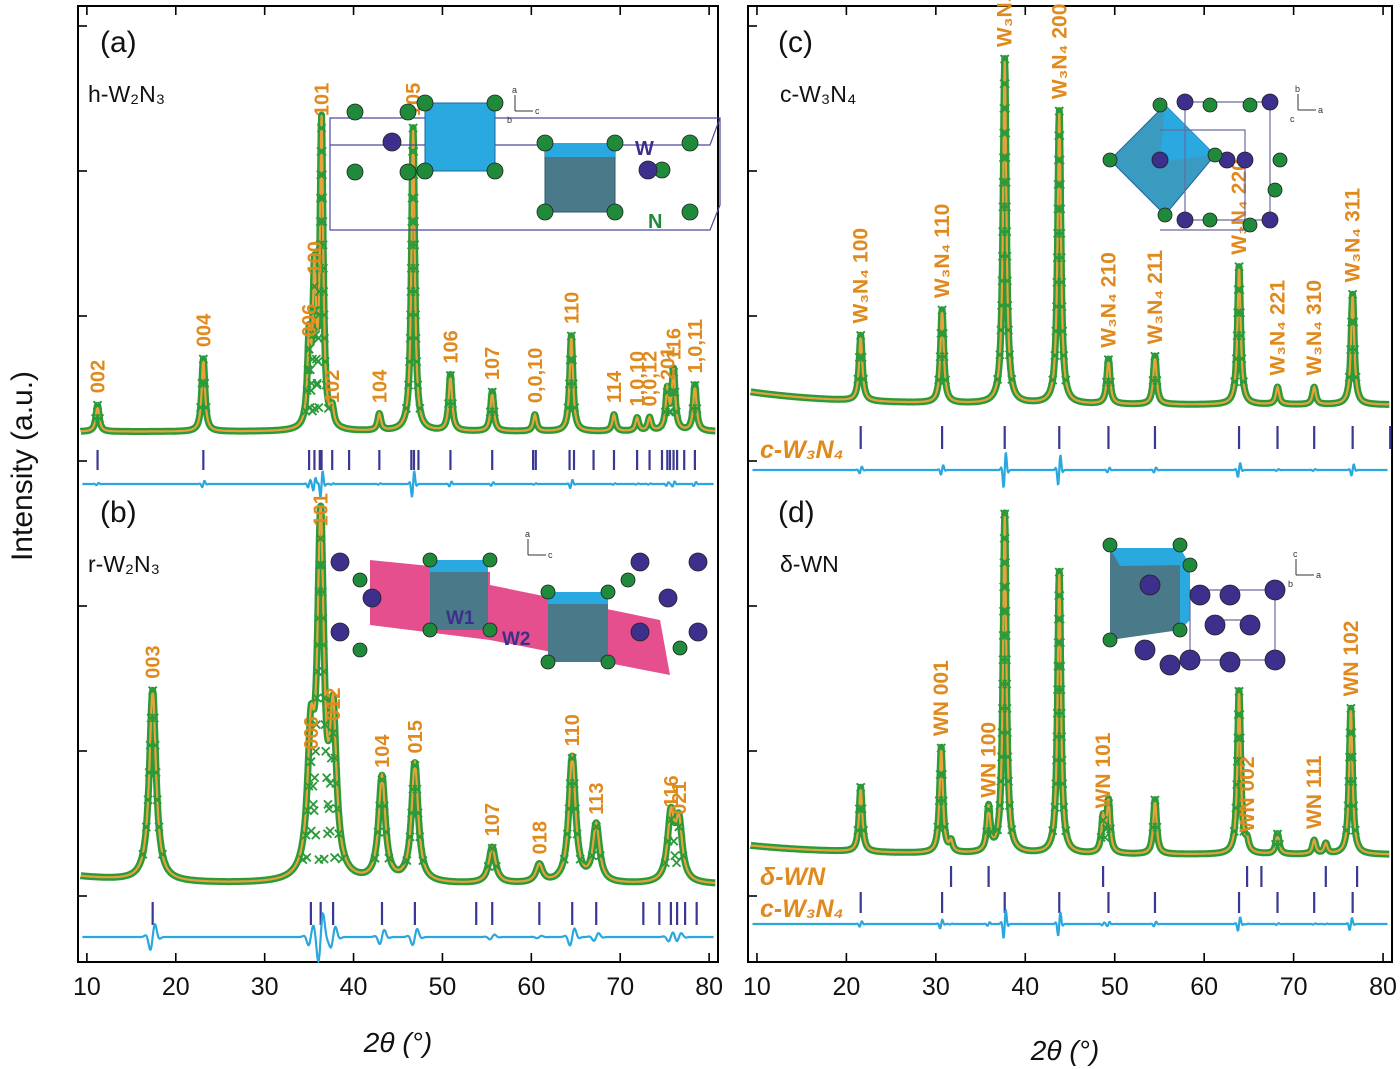 This screenshot has height=1069, width=1400. What do you see at coordinates (1383, 987) in the screenshot?
I see `x-tick-label: 80` at bounding box center [1383, 987].